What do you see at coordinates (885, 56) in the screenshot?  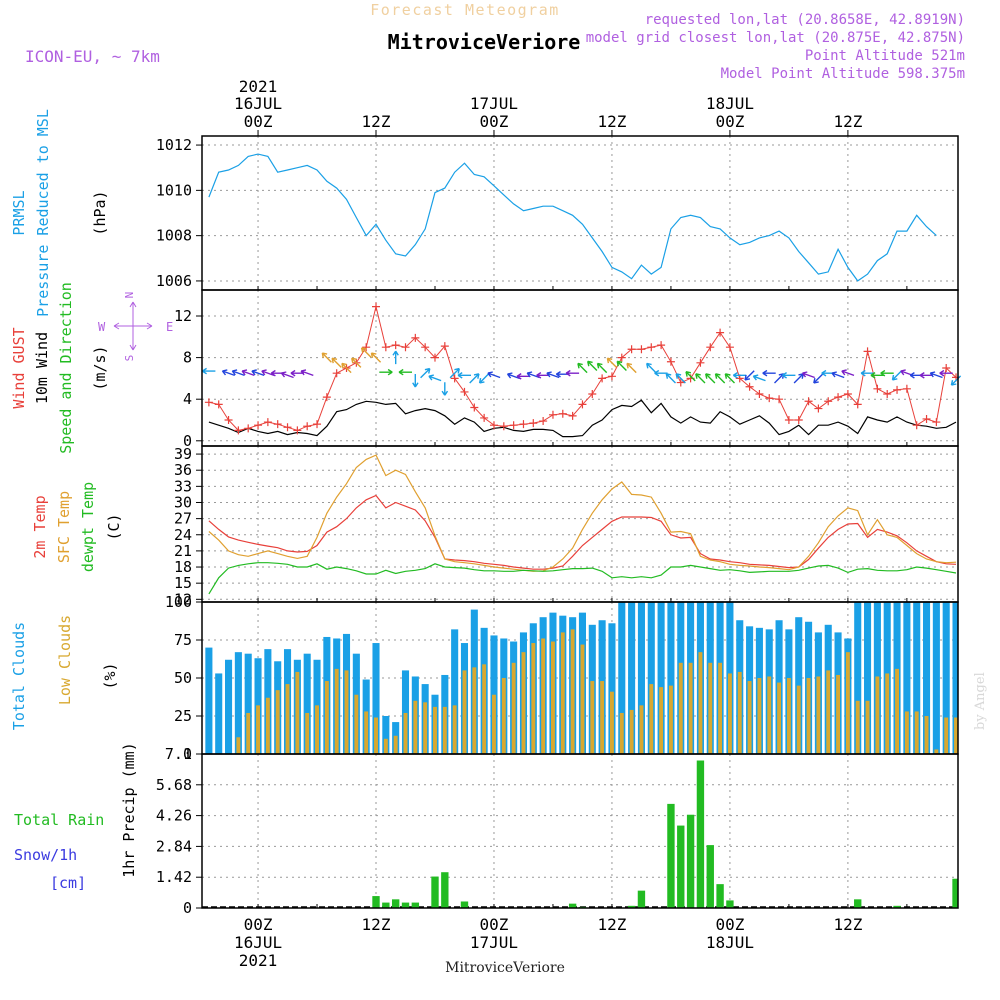 I see `point-altitude: Point Altitude 521m` at bounding box center [885, 56].